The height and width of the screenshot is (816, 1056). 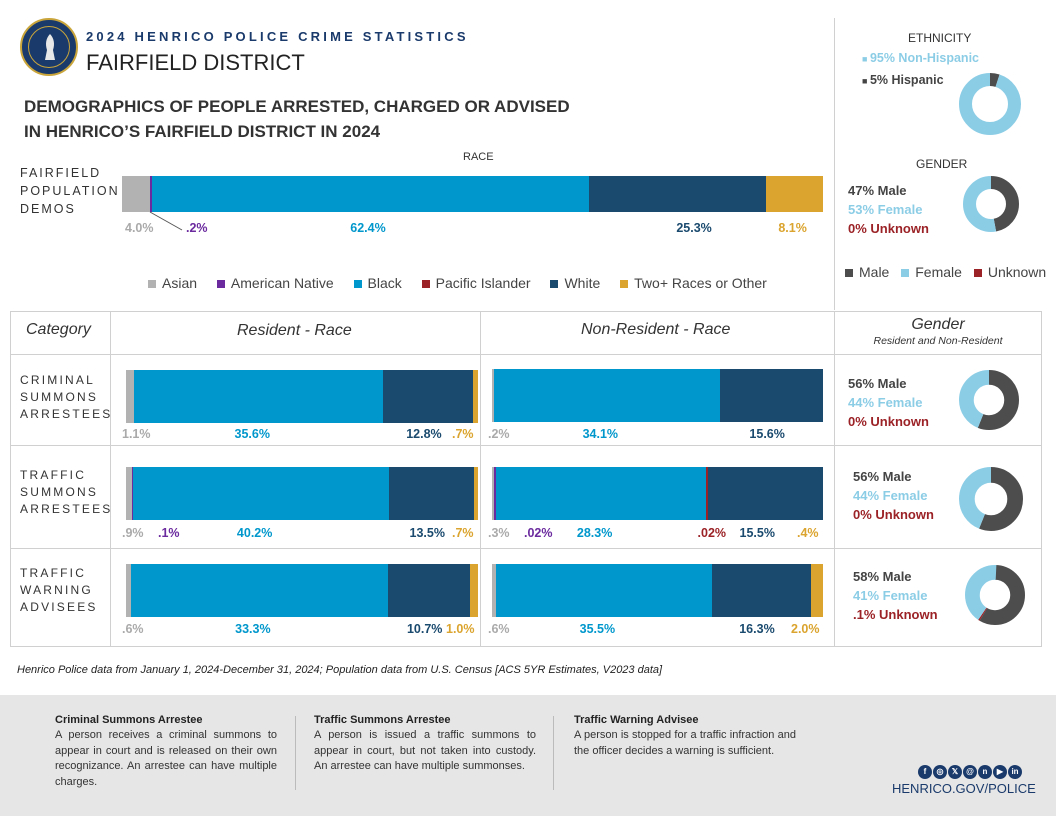 I want to click on nonresident-row0-label-white: 15.6%, so click(x=767, y=434).